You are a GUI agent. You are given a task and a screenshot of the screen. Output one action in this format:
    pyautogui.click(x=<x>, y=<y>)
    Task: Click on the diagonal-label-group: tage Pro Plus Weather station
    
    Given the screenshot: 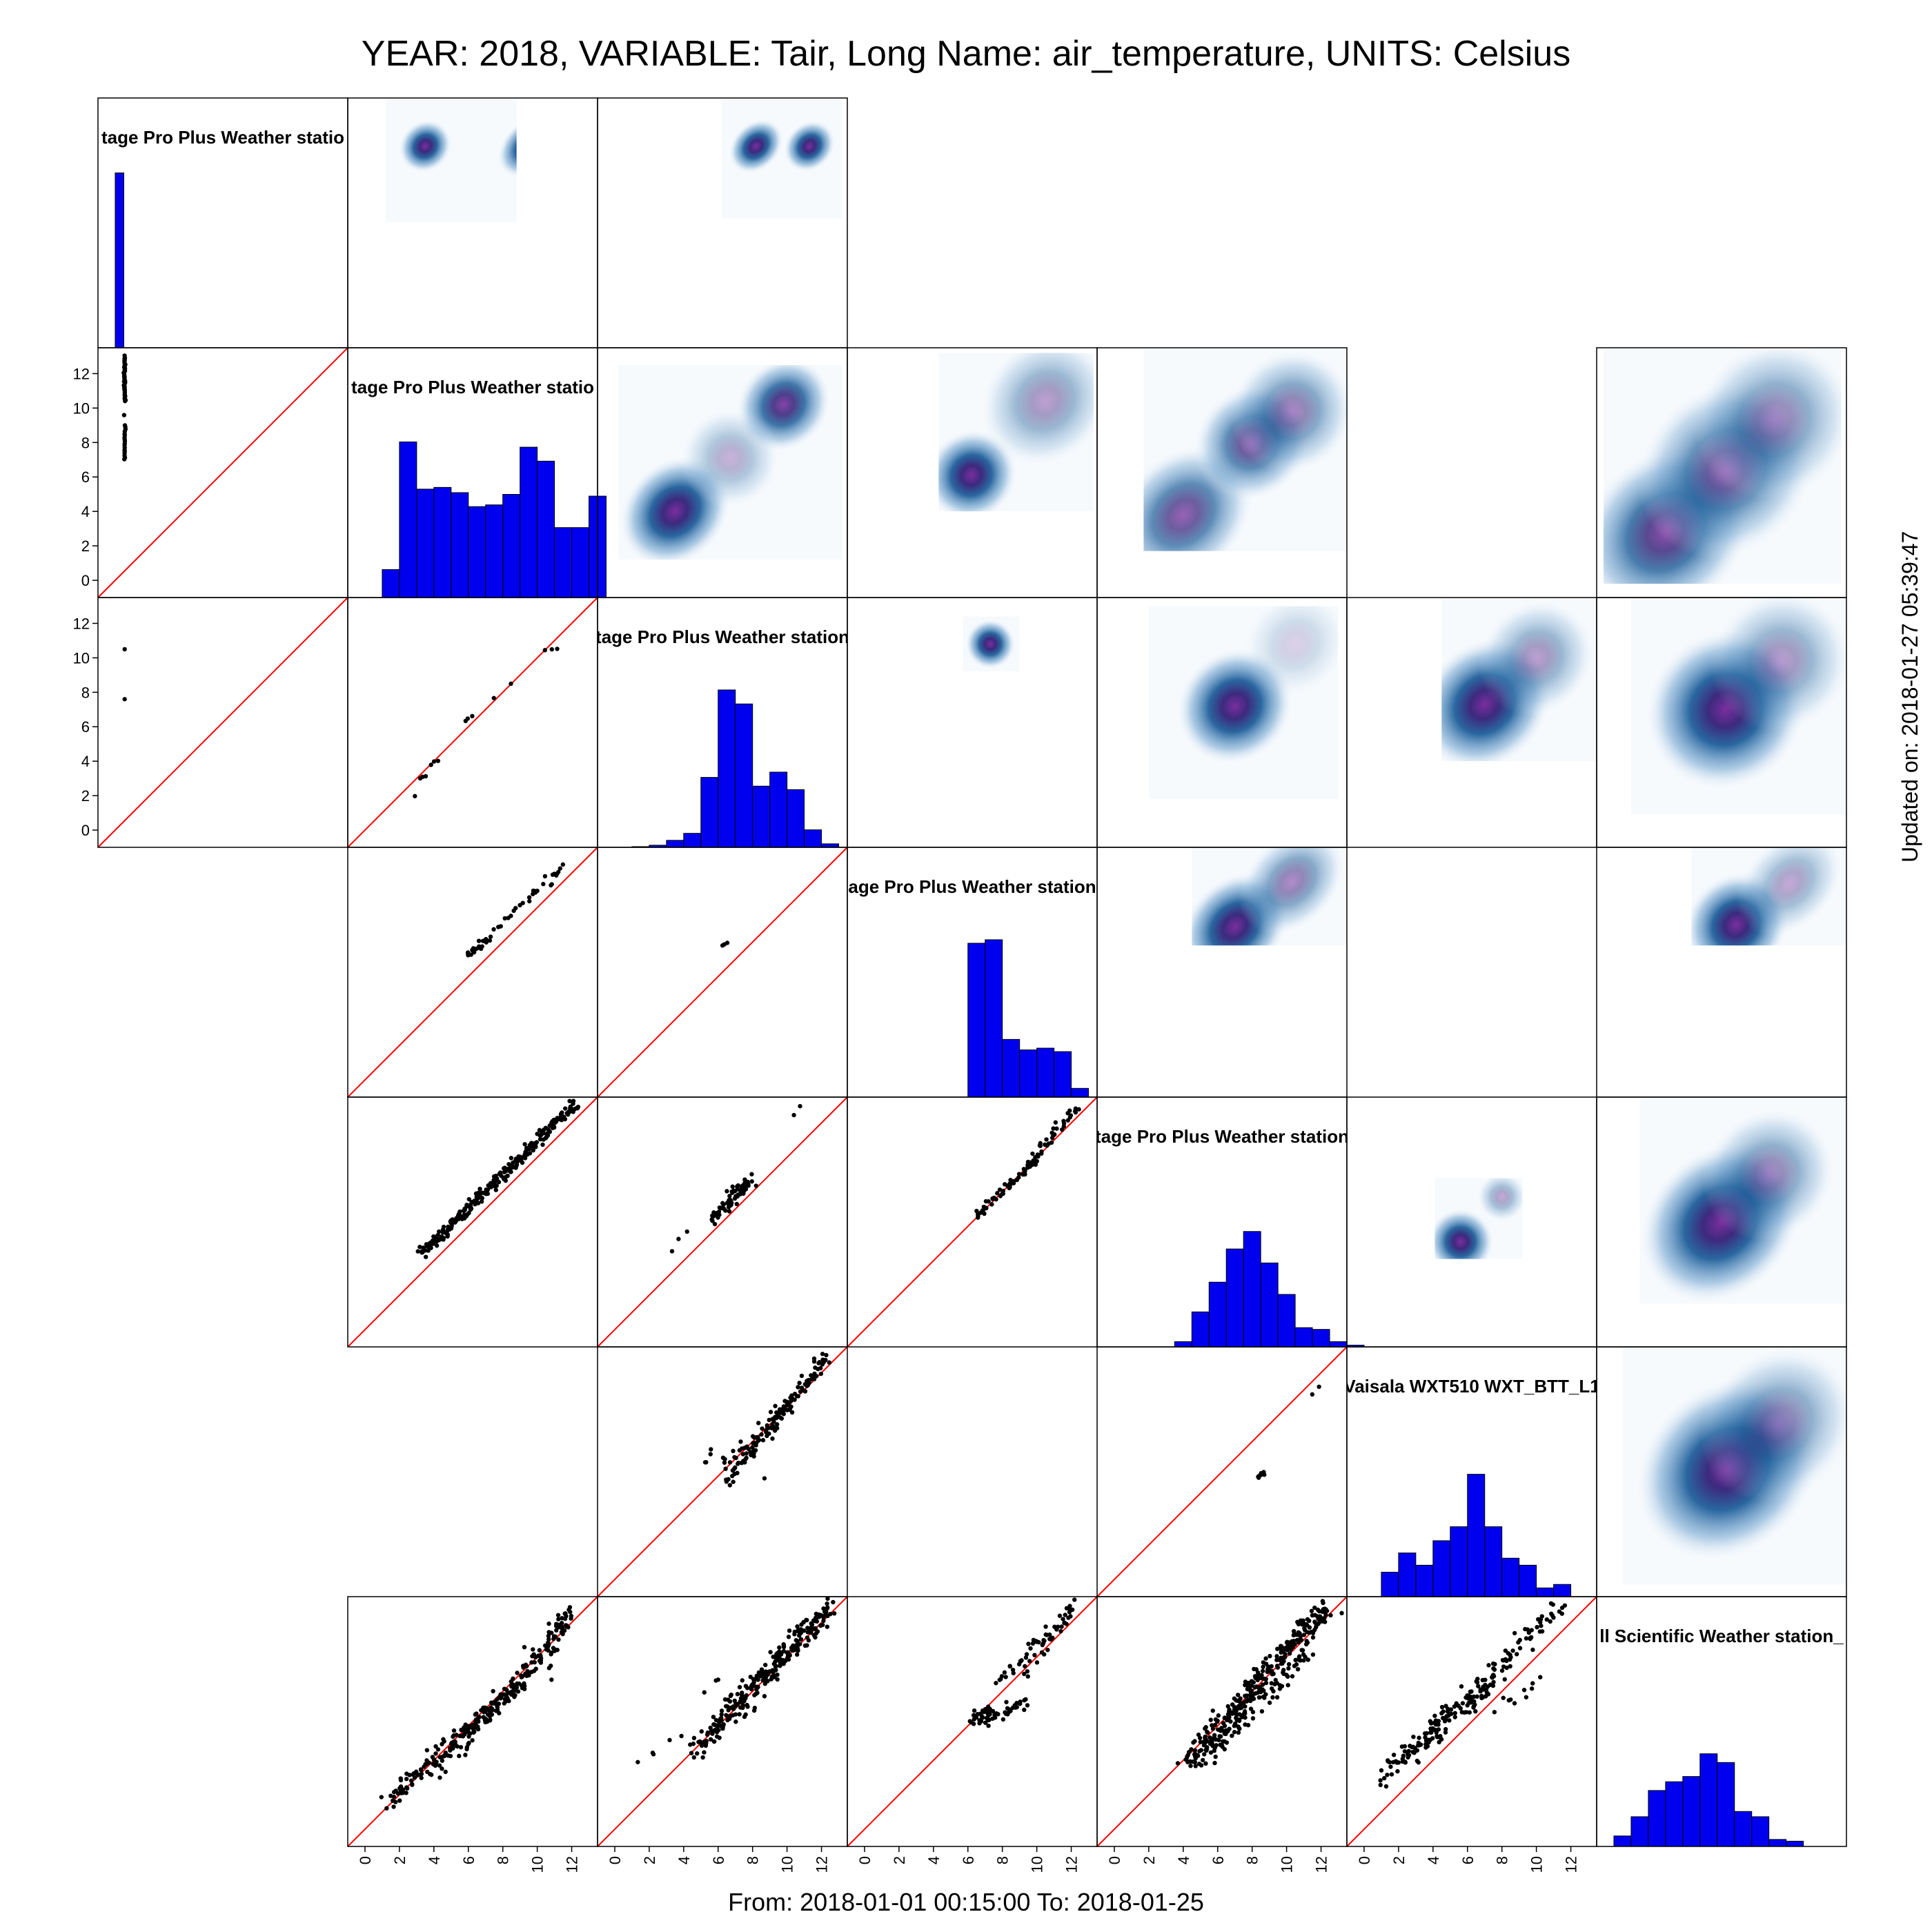 What is the action you would take?
    pyautogui.click(x=1222, y=1136)
    